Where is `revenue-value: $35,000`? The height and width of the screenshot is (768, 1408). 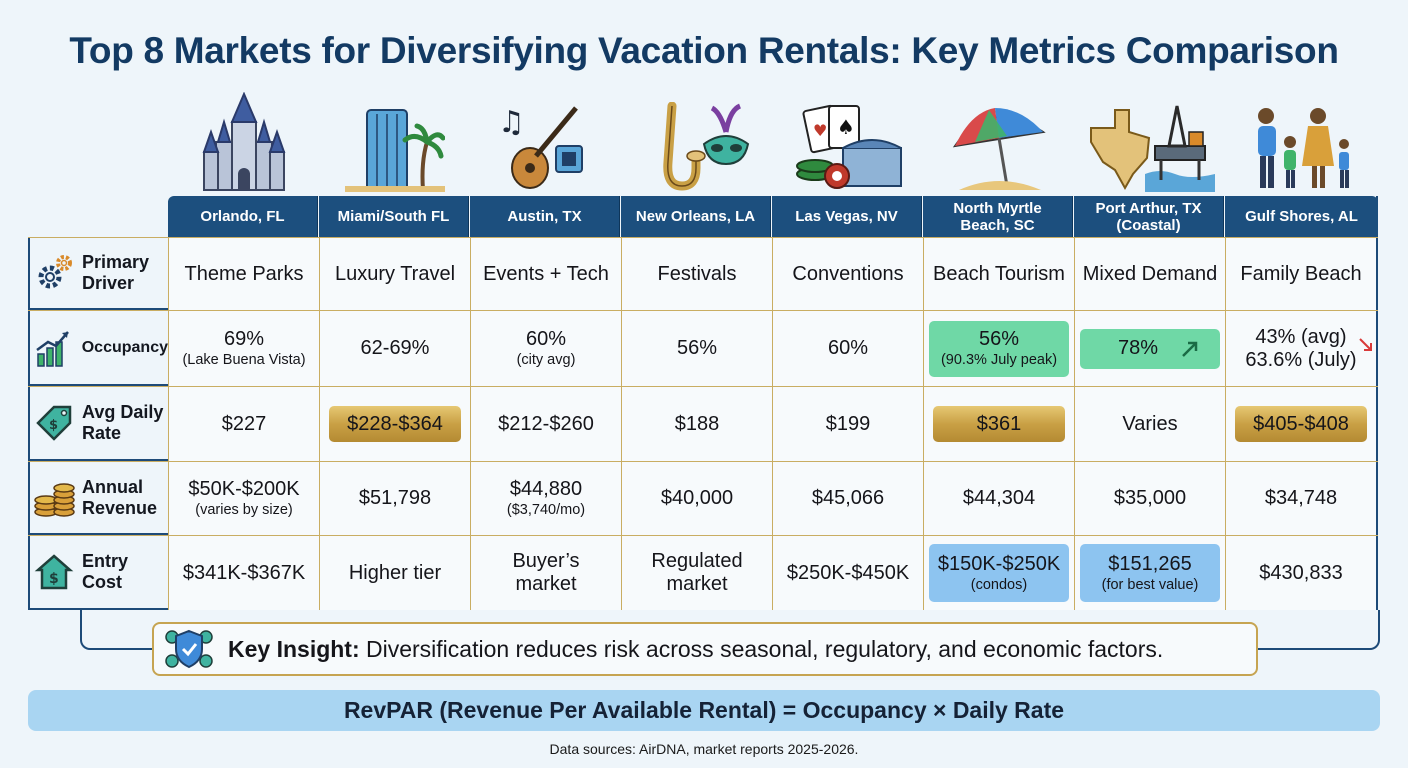
revenue-value: $35,000 is located at coordinates (1150, 498).